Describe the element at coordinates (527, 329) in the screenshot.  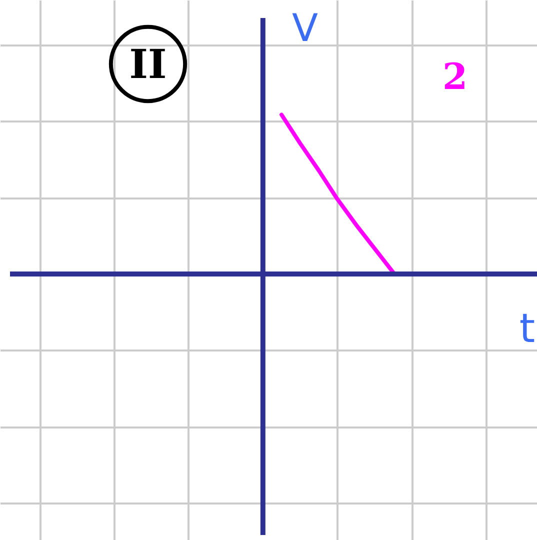
I see `x-axis-title: t` at that location.